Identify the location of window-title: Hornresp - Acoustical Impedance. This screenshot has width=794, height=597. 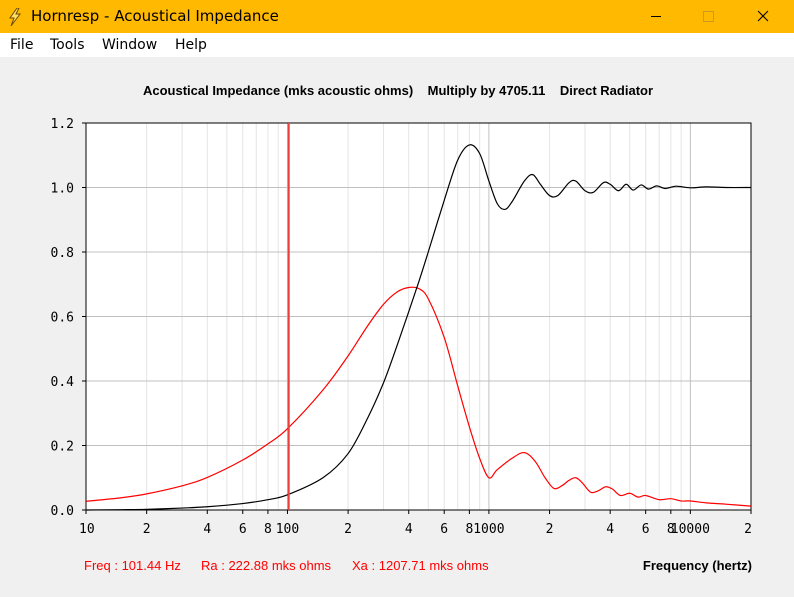
(155, 16).